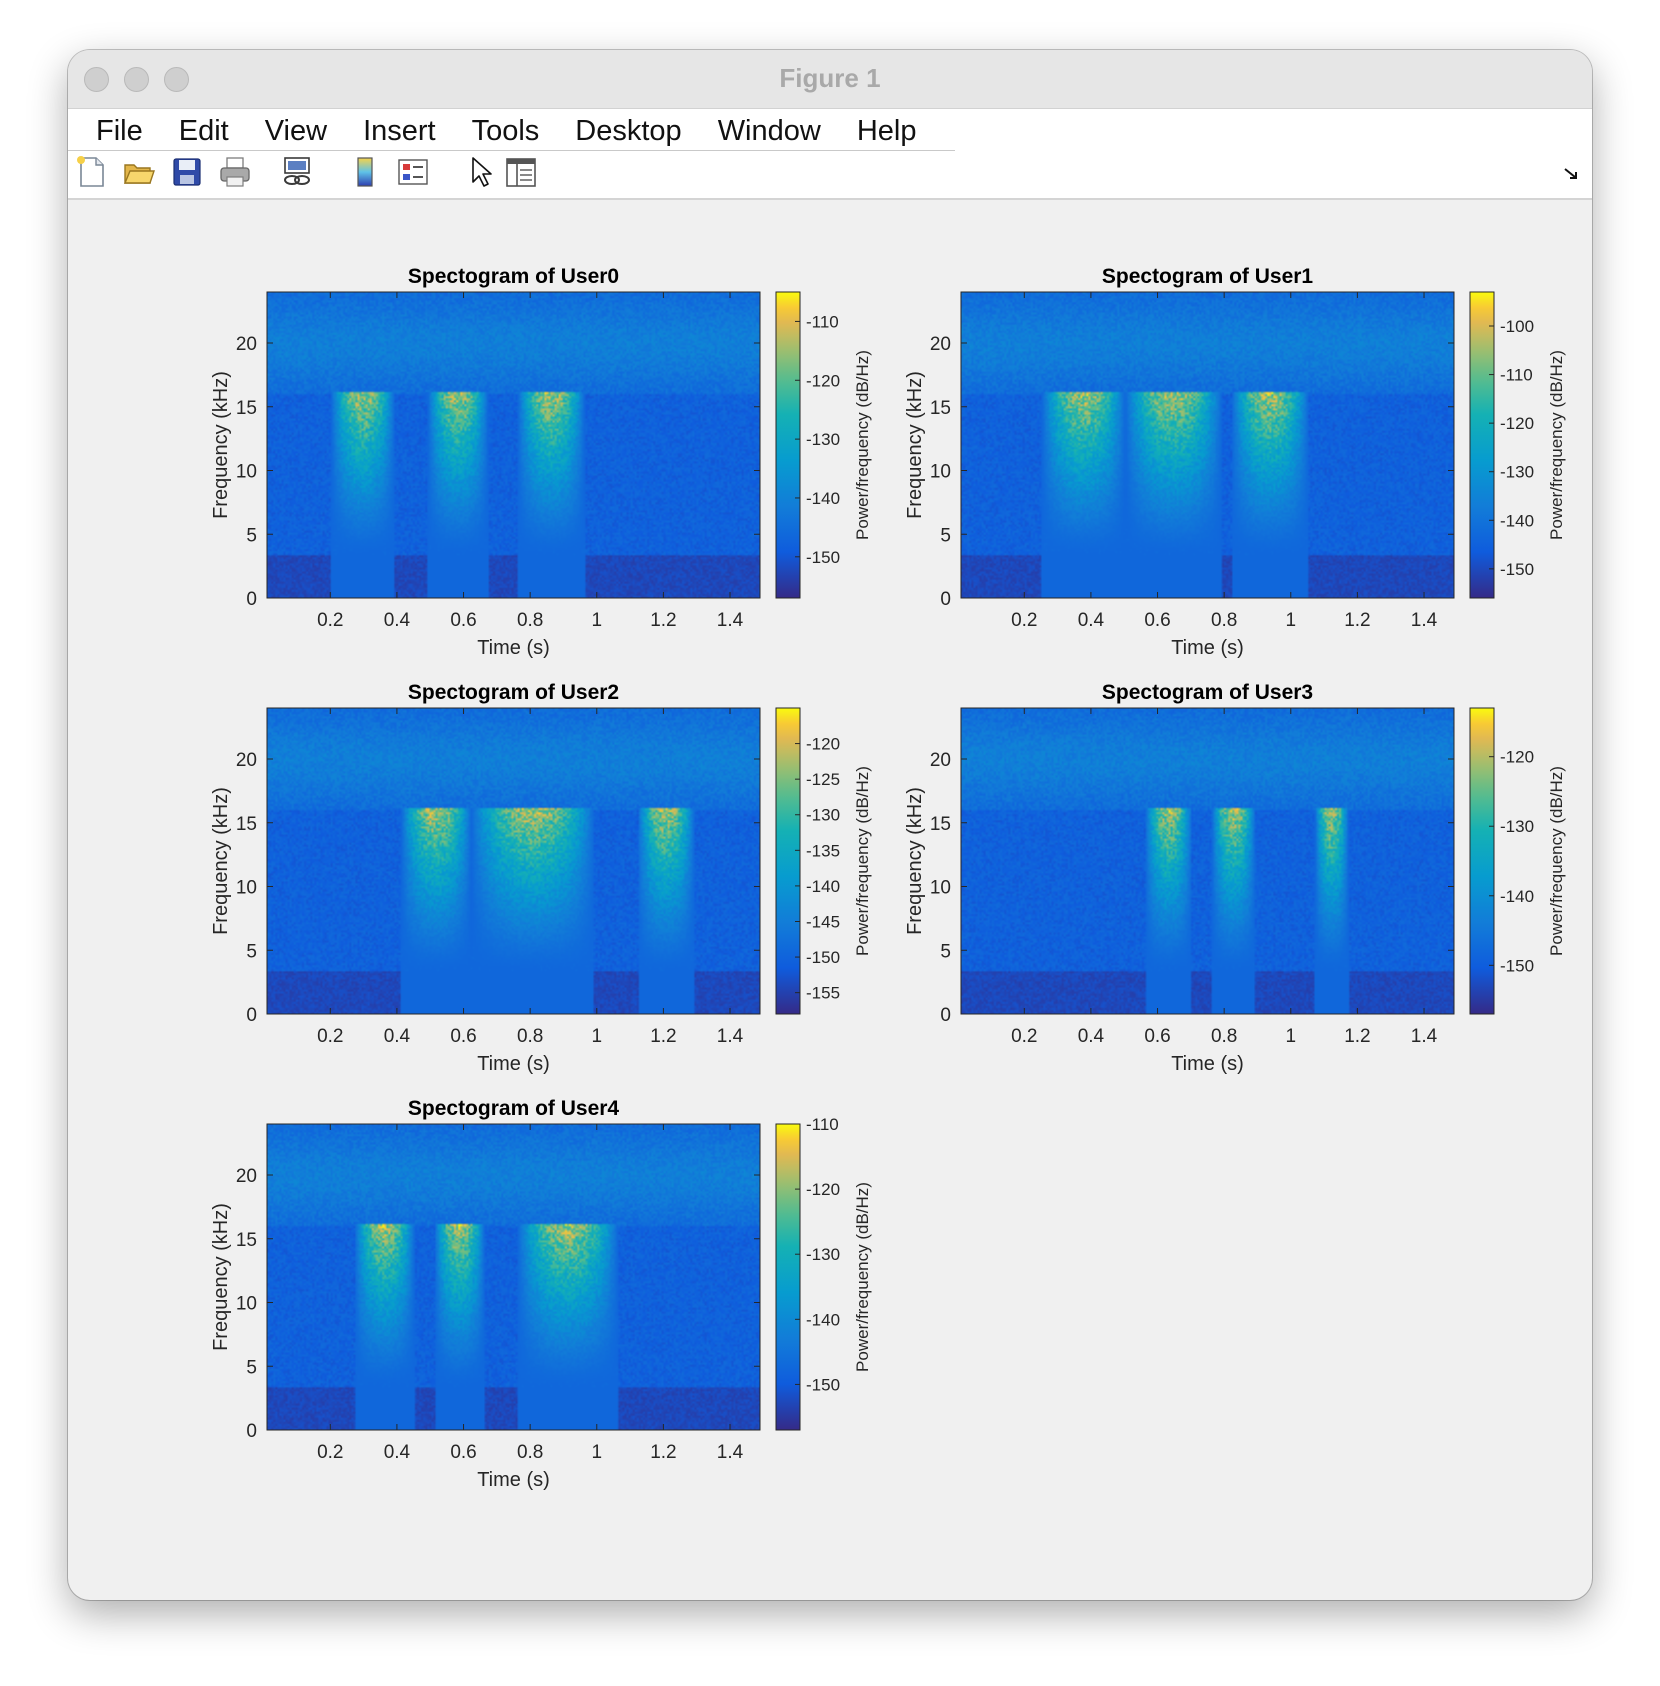  I want to click on open-file-icon, so click(139, 172).